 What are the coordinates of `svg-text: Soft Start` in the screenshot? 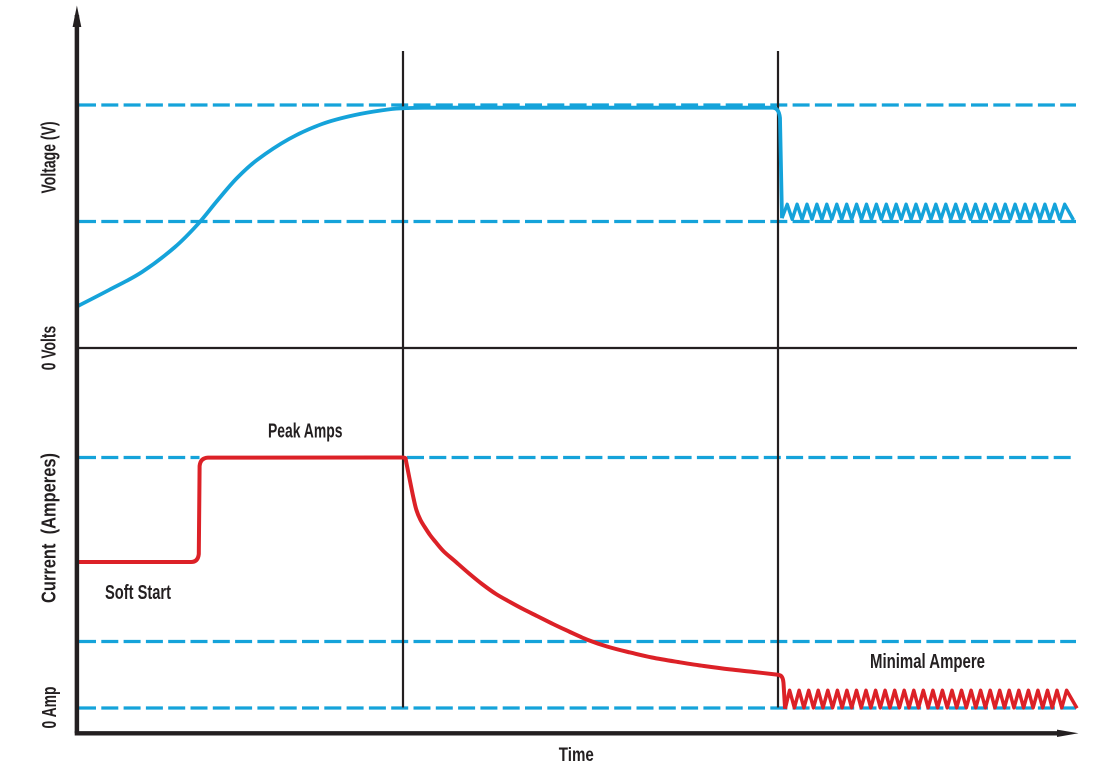 It's located at (138, 593).